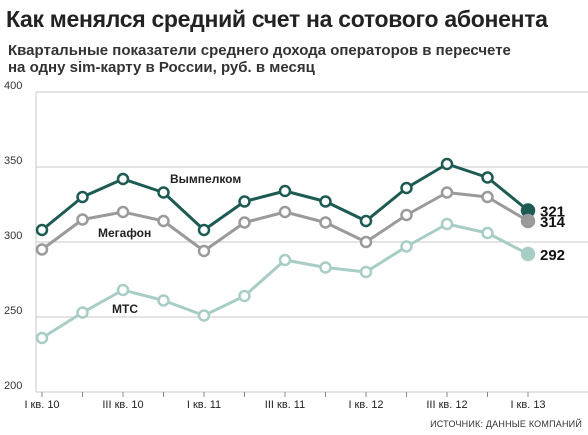  Describe the element at coordinates (285, 405) in the screenshot. I see `x-tick-label-3: III кв. 11` at that location.